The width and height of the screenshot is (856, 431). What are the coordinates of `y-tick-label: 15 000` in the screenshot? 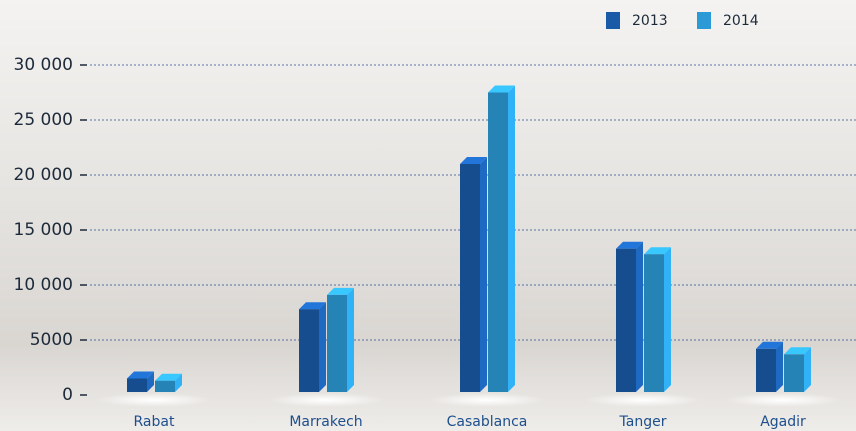 It's located at (43, 230).